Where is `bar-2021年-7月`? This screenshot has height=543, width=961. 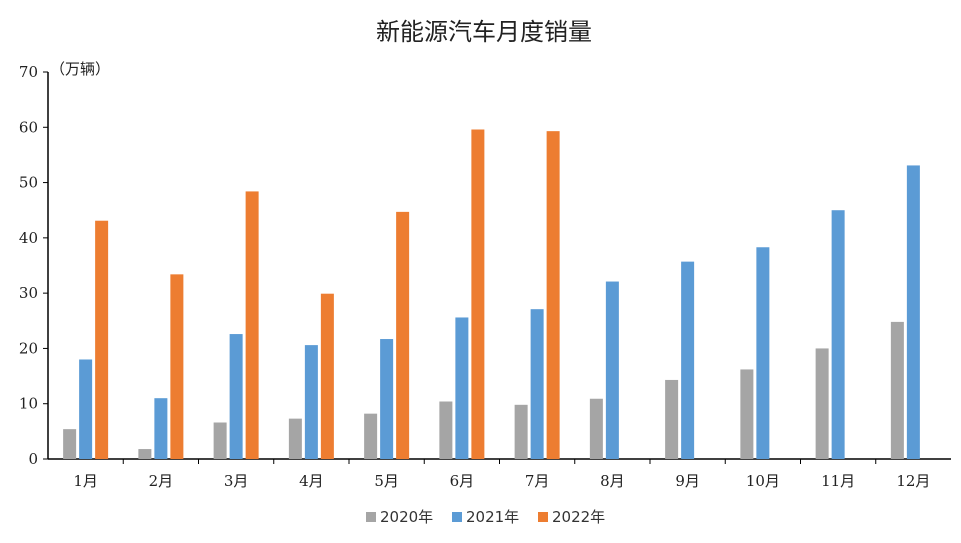 bar-2021年-7月 is located at coordinates (537, 384).